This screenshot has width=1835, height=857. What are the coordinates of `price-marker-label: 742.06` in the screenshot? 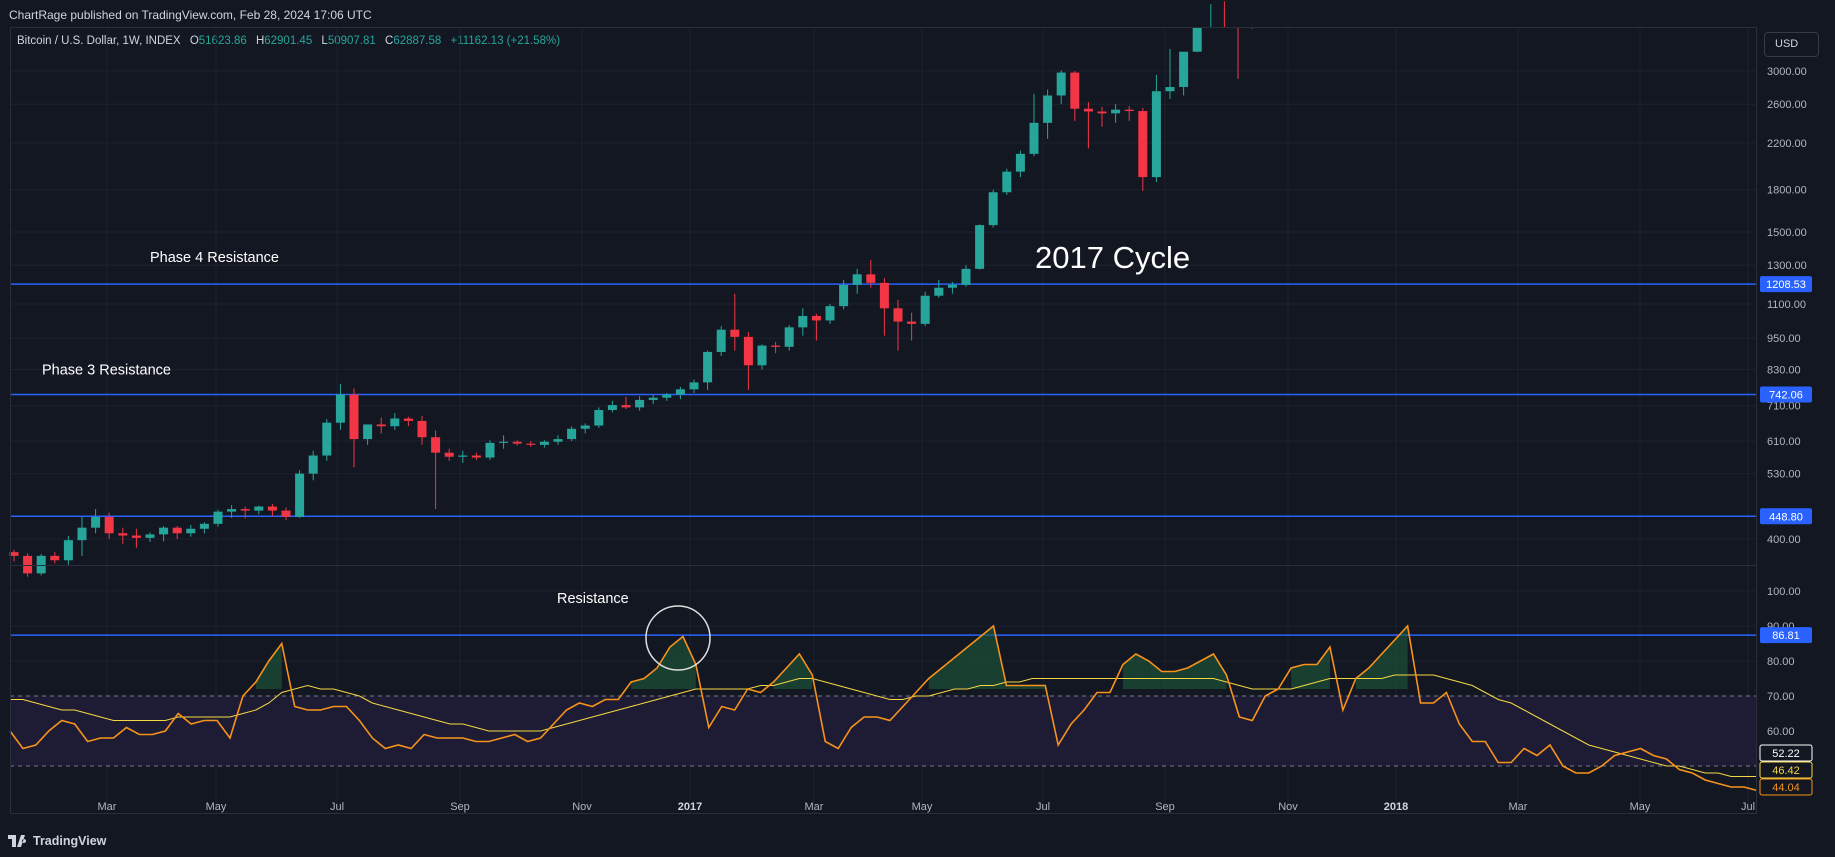 It's located at (1786, 395).